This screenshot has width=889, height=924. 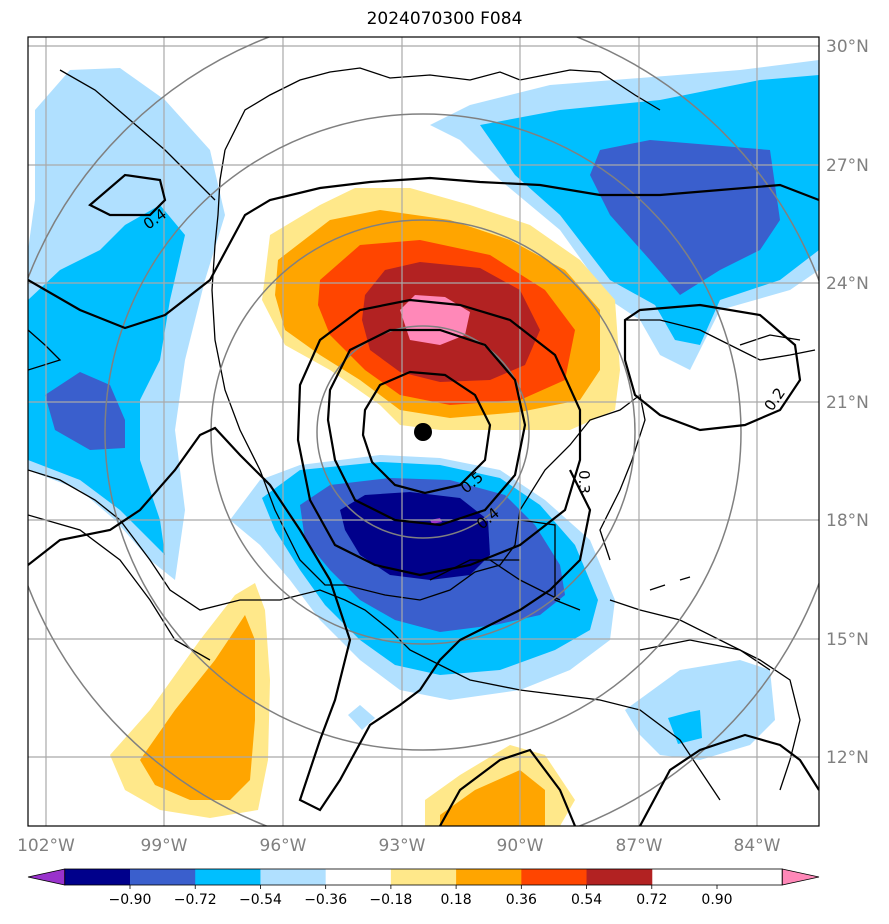 I want to click on colorbar-outline, so click(x=423, y=877).